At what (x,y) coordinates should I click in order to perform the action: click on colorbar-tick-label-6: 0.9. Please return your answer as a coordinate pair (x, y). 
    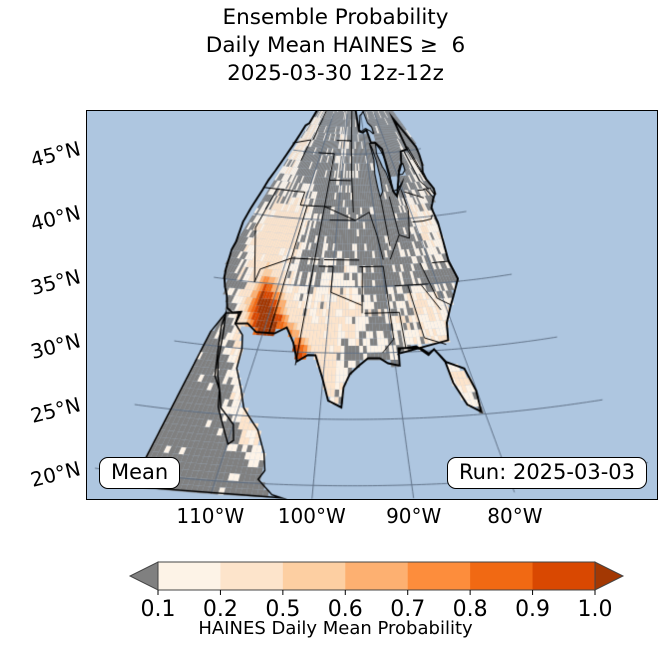
    Looking at the image, I should click on (533, 609).